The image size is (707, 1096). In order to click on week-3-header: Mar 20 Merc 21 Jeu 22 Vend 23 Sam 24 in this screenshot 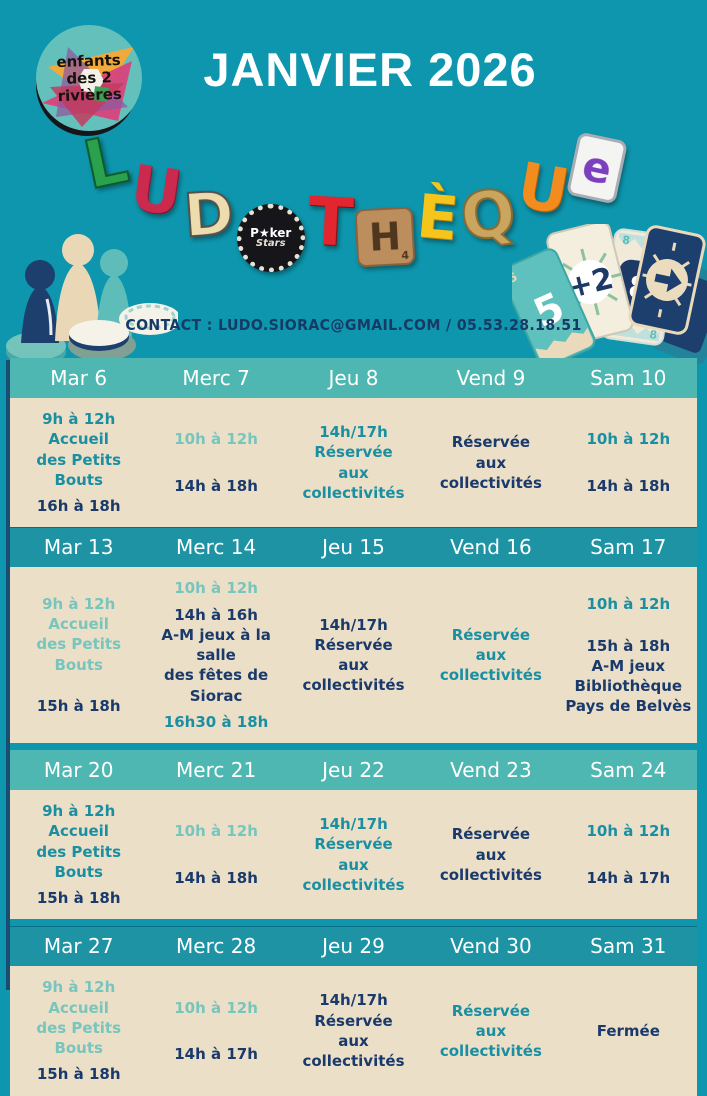, I will do `click(353, 770)`.